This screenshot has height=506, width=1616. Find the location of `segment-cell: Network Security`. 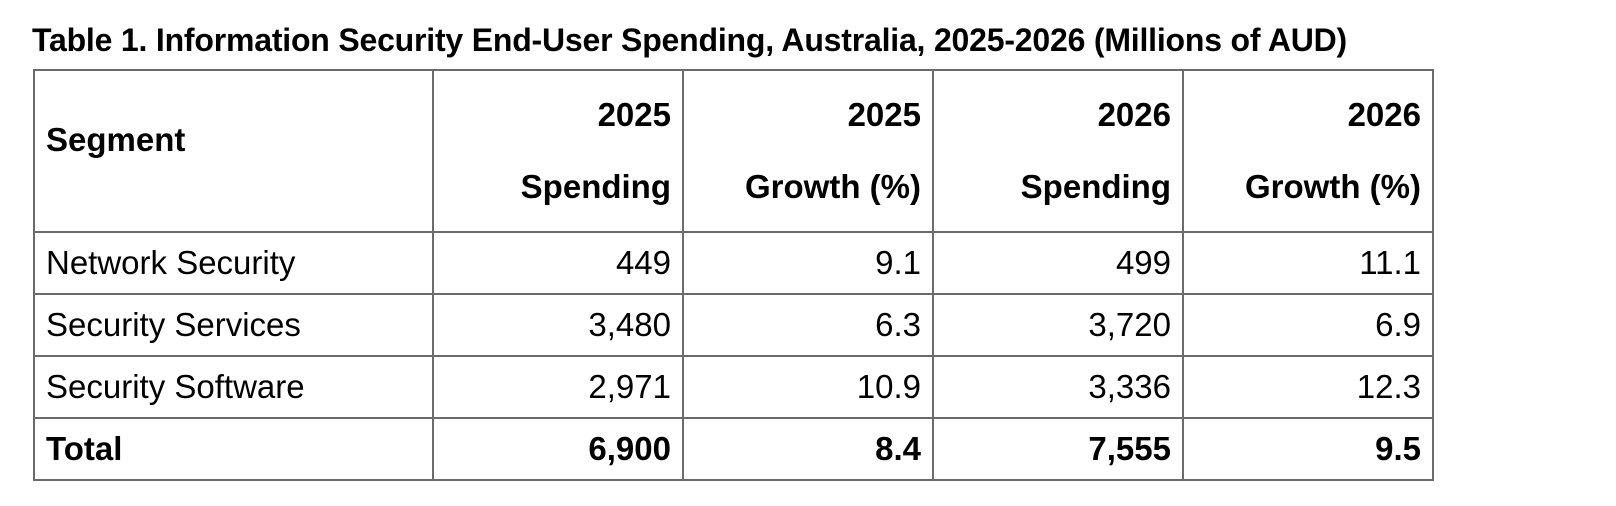

segment-cell: Network Security is located at coordinates (233, 263).